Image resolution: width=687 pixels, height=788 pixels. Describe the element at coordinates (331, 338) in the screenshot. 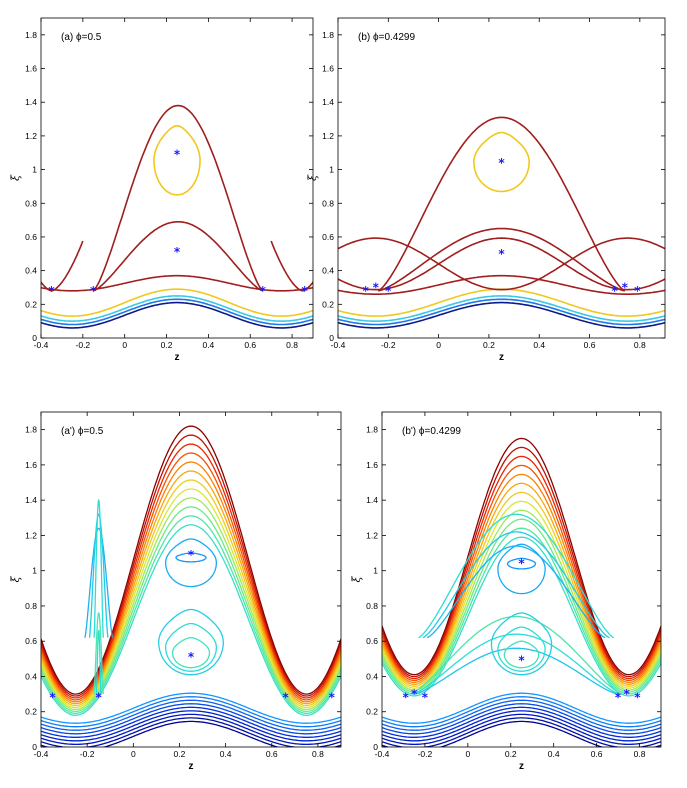

I see `panel-b-ytick-label: 0` at that location.